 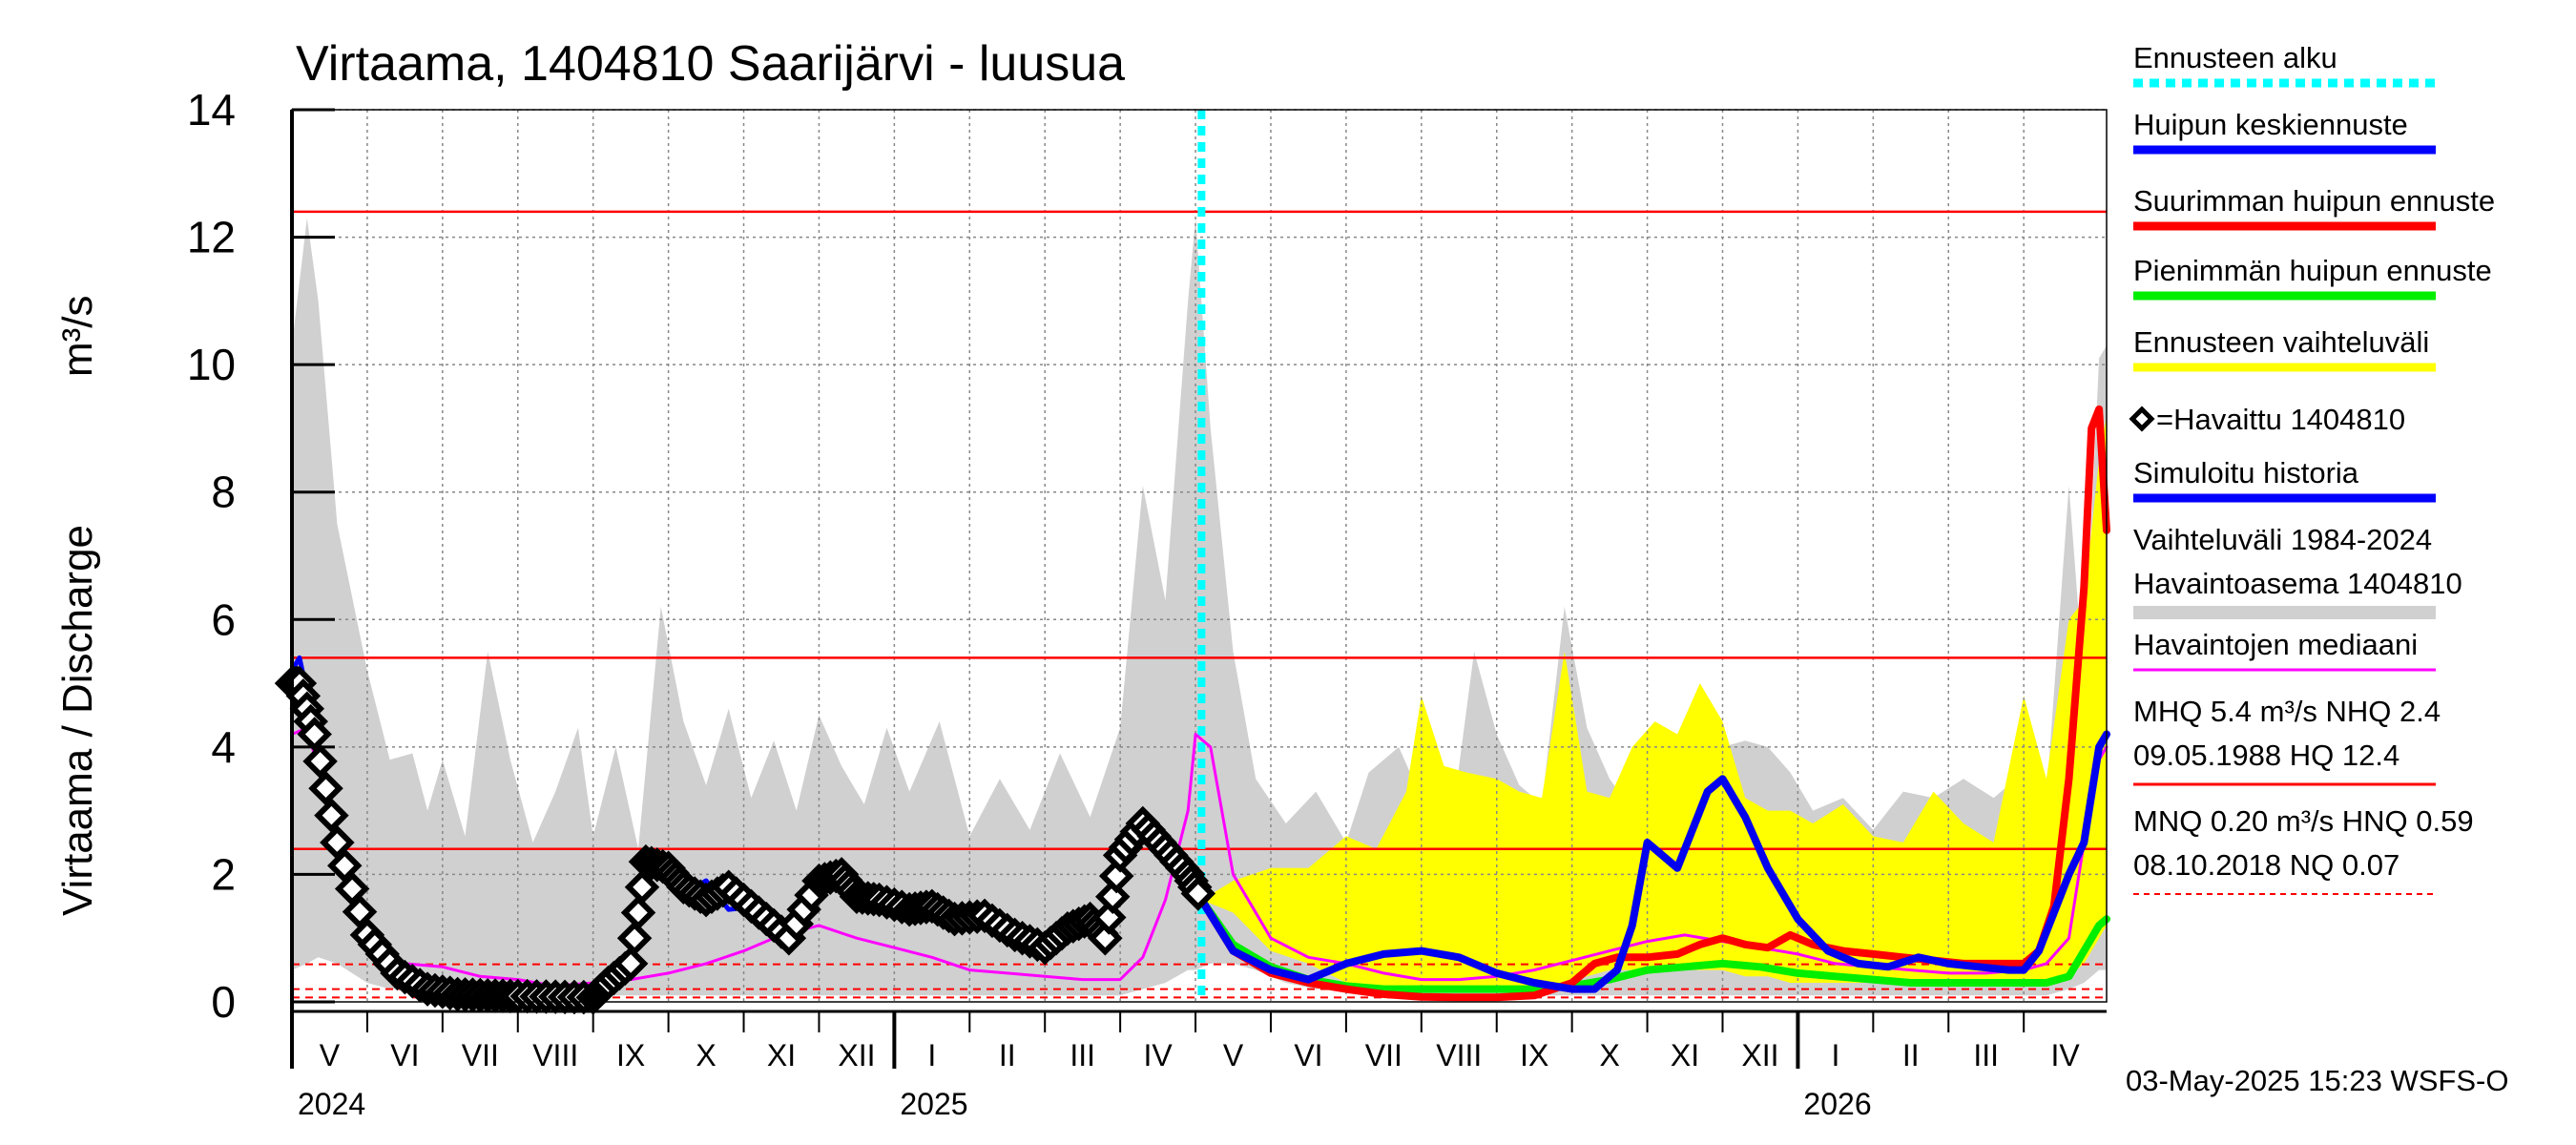 I want to click on month-label-10: XI, so click(x=781, y=1055).